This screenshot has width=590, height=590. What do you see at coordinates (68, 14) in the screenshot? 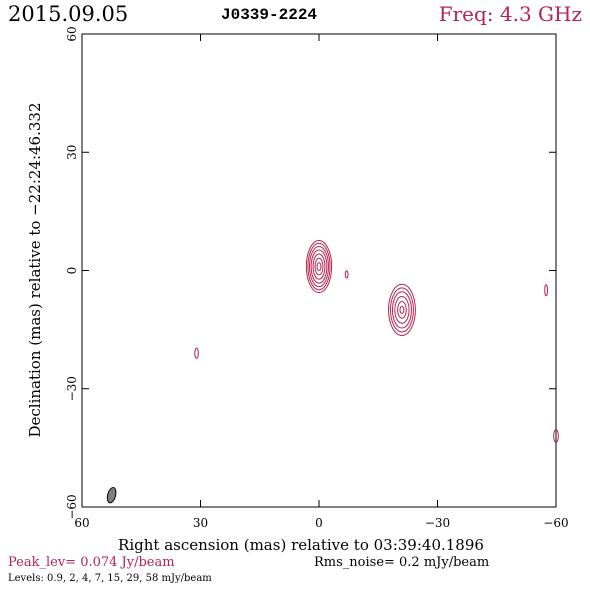
I see `epoch-date: 2015.09.05` at bounding box center [68, 14].